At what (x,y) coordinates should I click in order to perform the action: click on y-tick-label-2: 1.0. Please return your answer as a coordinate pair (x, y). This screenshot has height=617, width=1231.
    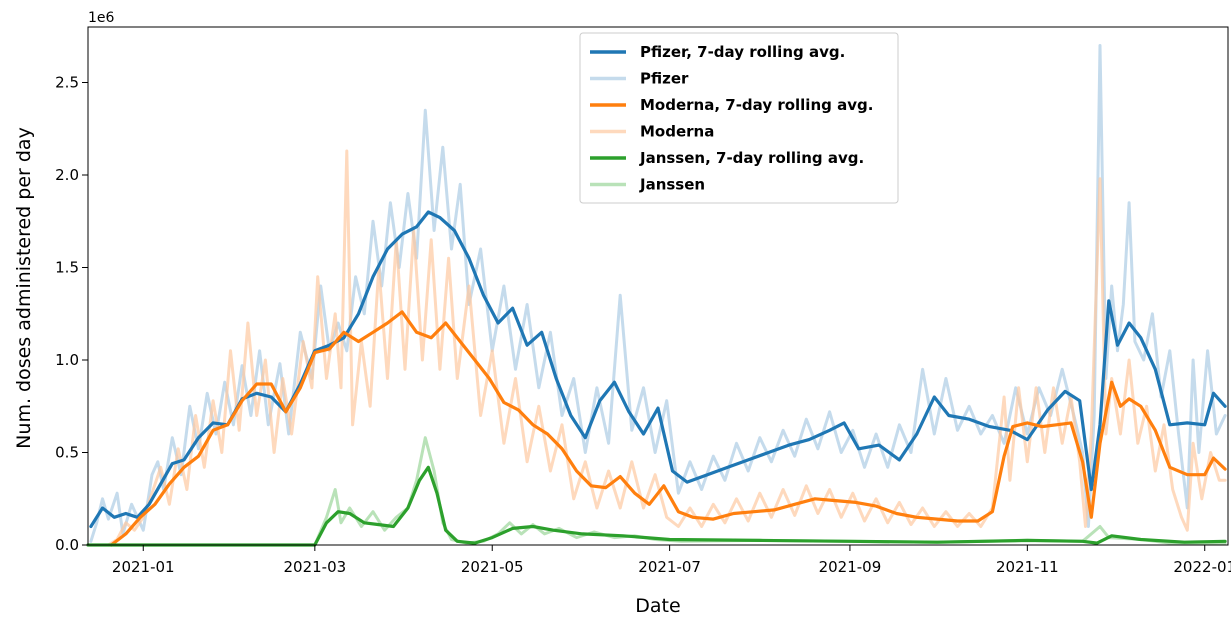
    Looking at the image, I should click on (67, 360).